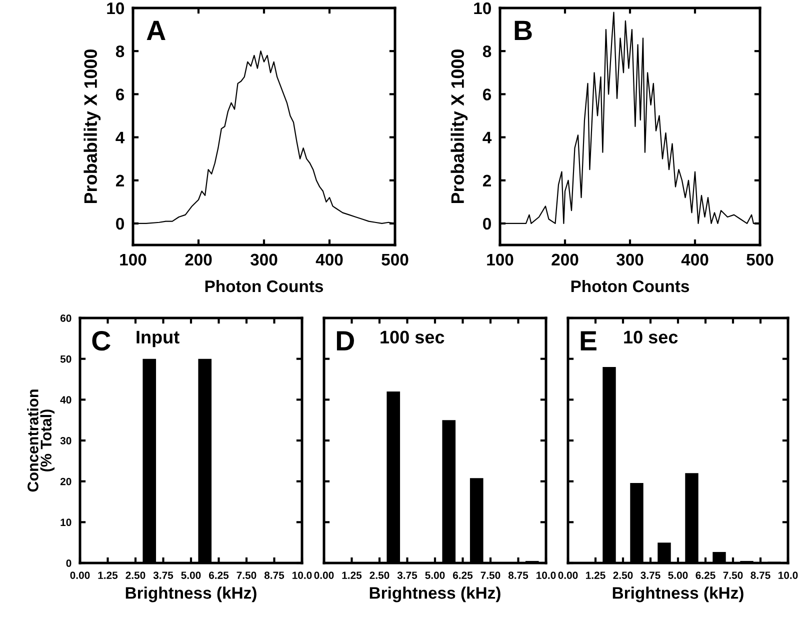 The image size is (802, 618). I want to click on annotation: A, so click(156, 30).